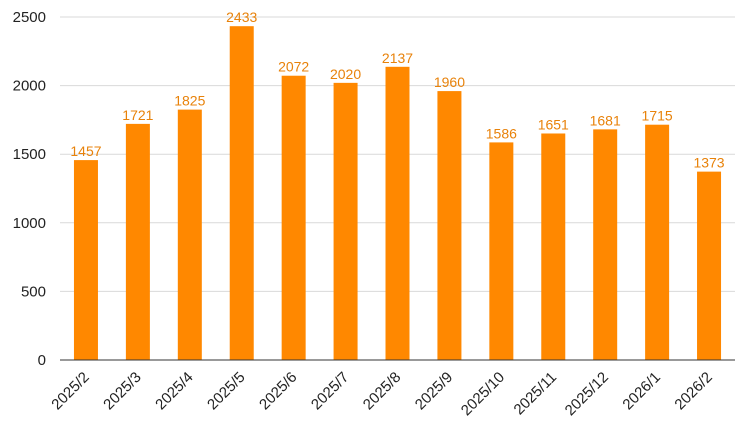 This screenshot has height=439, width=750. Describe the element at coordinates (553, 124) in the screenshot. I see `bar-value-label: 1651` at that location.